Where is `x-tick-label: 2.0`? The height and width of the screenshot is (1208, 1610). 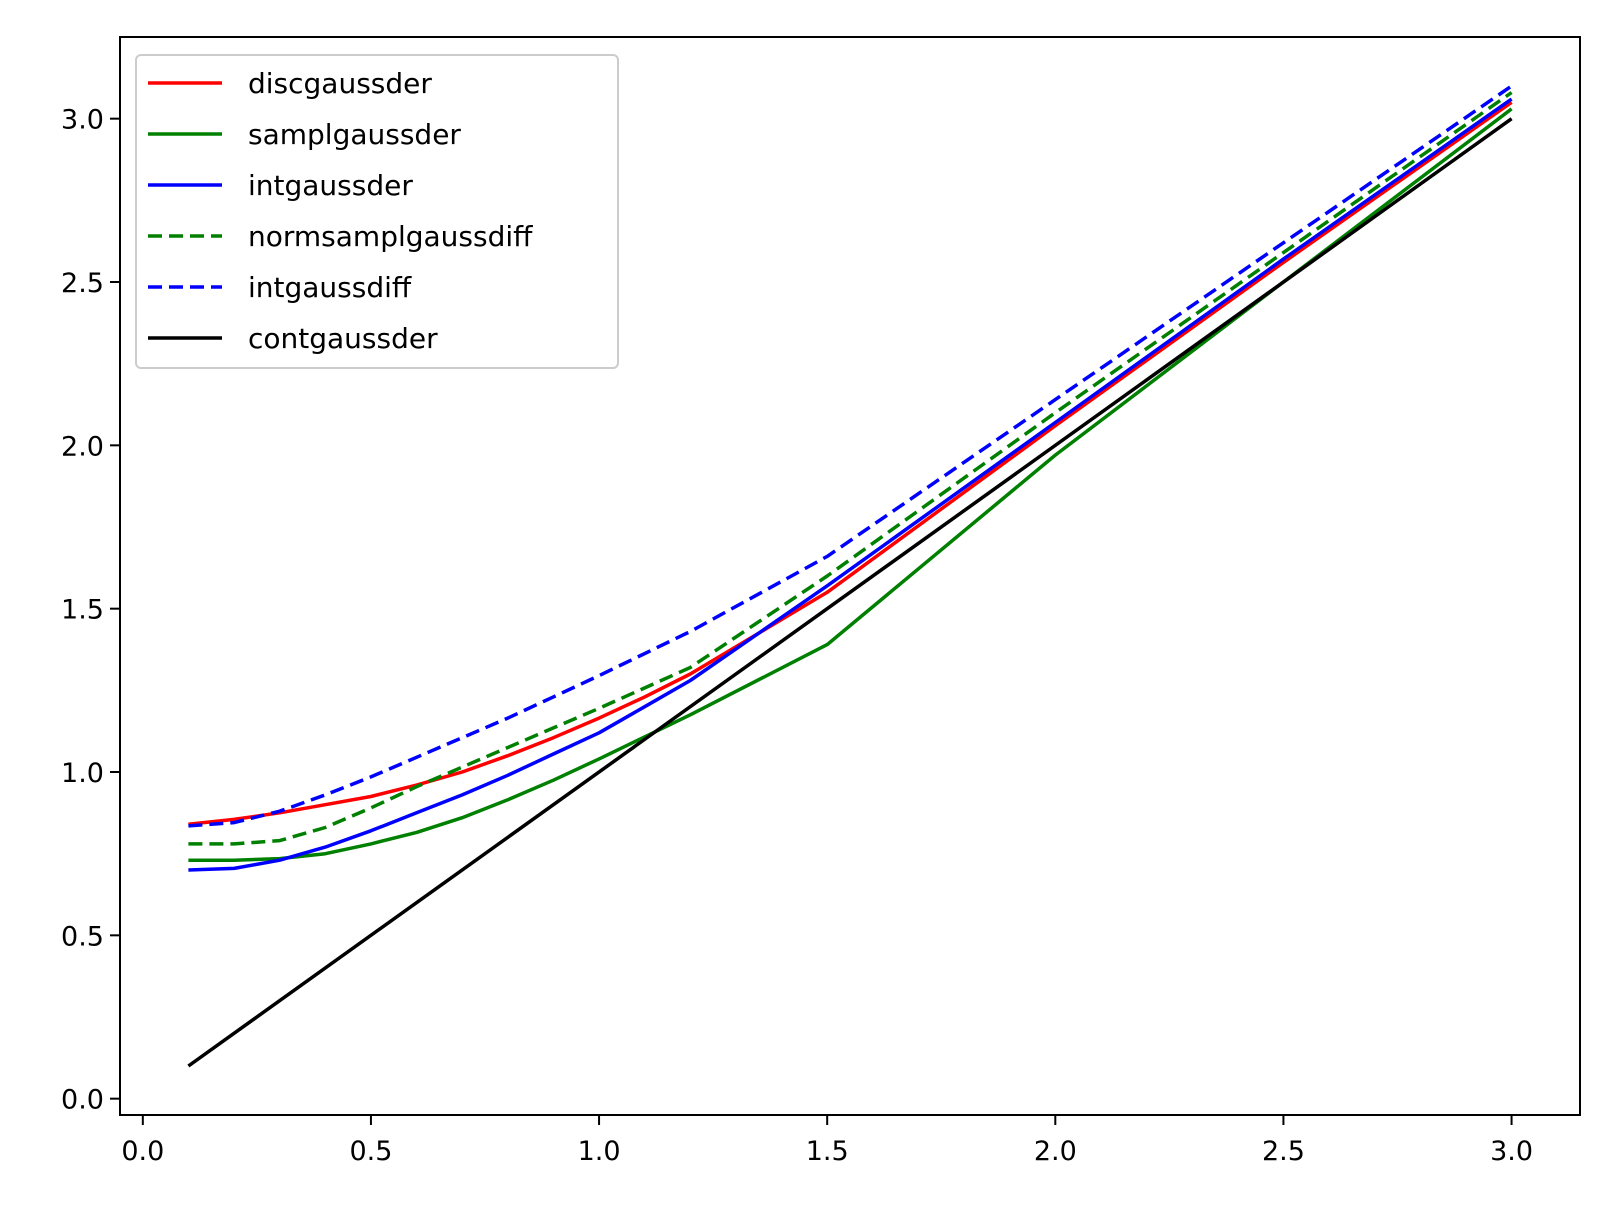 x-tick-label: 2.0 is located at coordinates (1055, 1151).